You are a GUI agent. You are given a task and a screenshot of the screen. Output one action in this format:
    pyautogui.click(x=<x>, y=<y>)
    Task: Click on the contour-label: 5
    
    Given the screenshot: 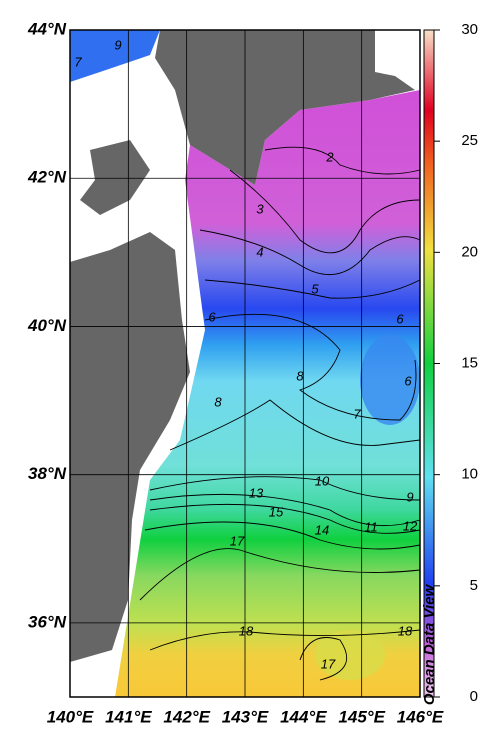 What is the action you would take?
    pyautogui.click(x=315, y=288)
    